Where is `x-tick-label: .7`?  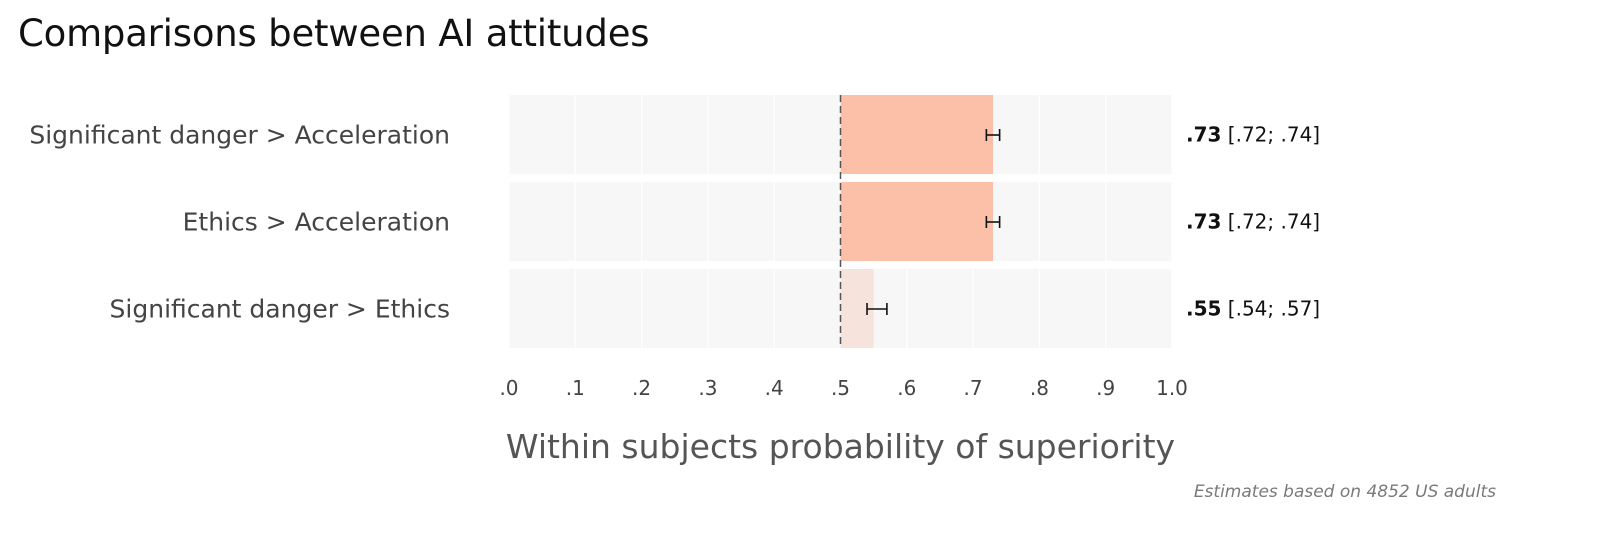 x-tick-label: .7 is located at coordinates (973, 388).